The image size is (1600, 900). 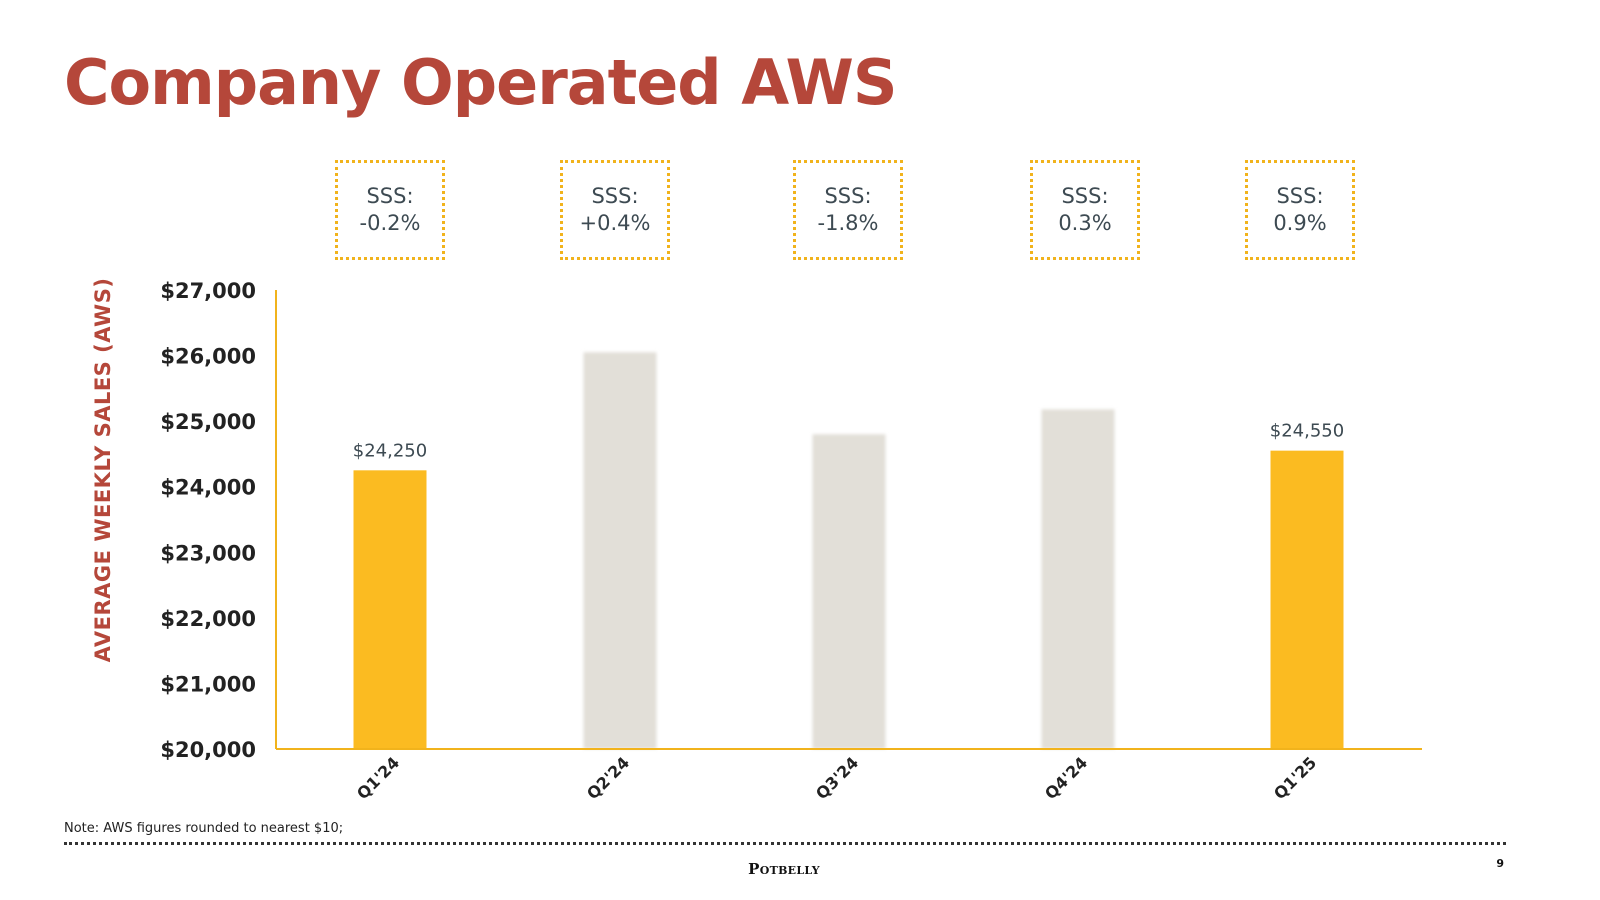 I want to click on y-tick-label: $21,000, so click(x=208, y=684).